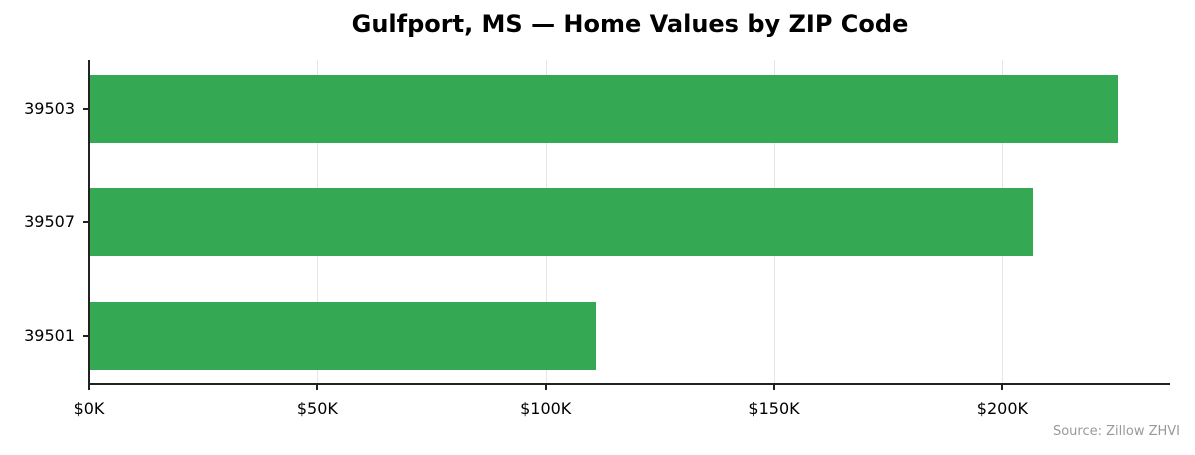 This screenshot has height=455, width=1195. Describe the element at coordinates (49, 335) in the screenshot. I see `y-tick-label: 39501` at that location.